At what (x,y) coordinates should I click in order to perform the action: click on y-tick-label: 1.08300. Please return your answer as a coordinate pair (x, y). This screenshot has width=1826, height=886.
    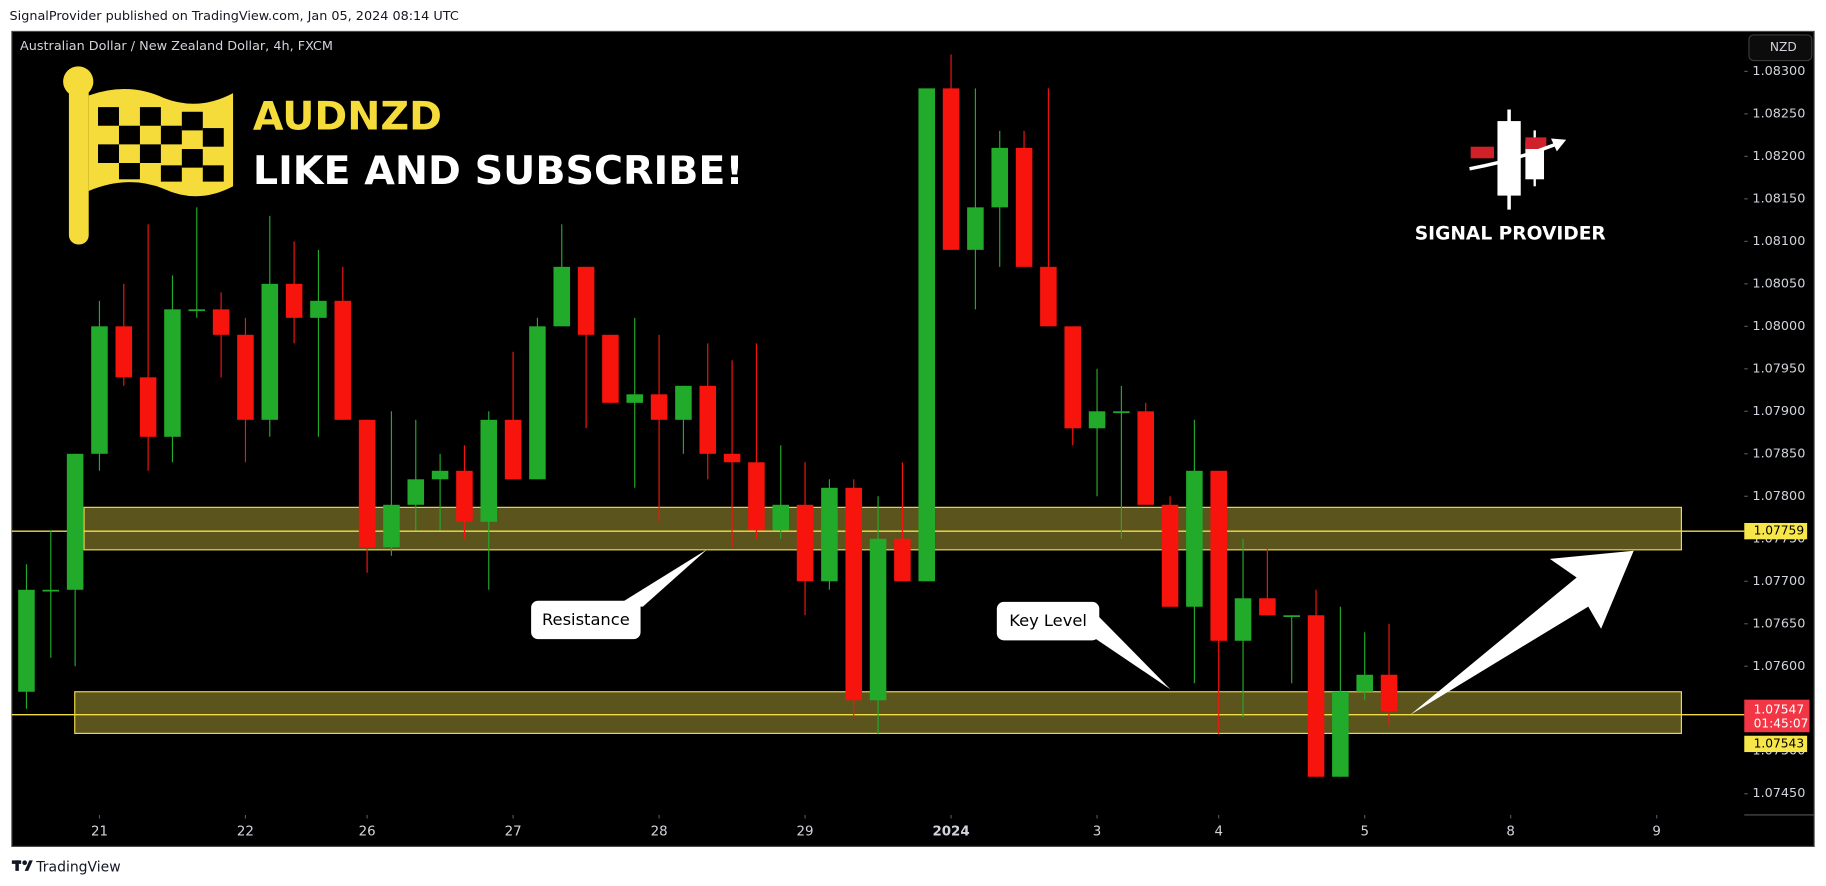
    Looking at the image, I should click on (1778, 71).